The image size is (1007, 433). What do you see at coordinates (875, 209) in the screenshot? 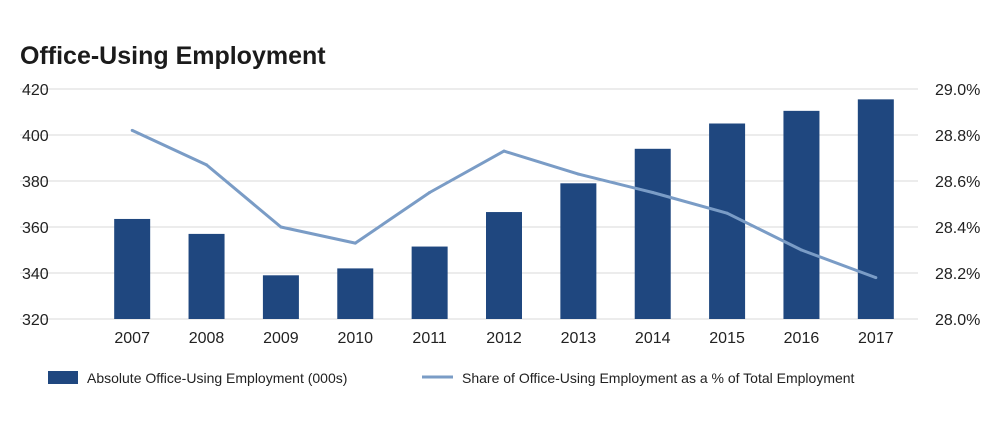
I see `bar-2017` at bounding box center [875, 209].